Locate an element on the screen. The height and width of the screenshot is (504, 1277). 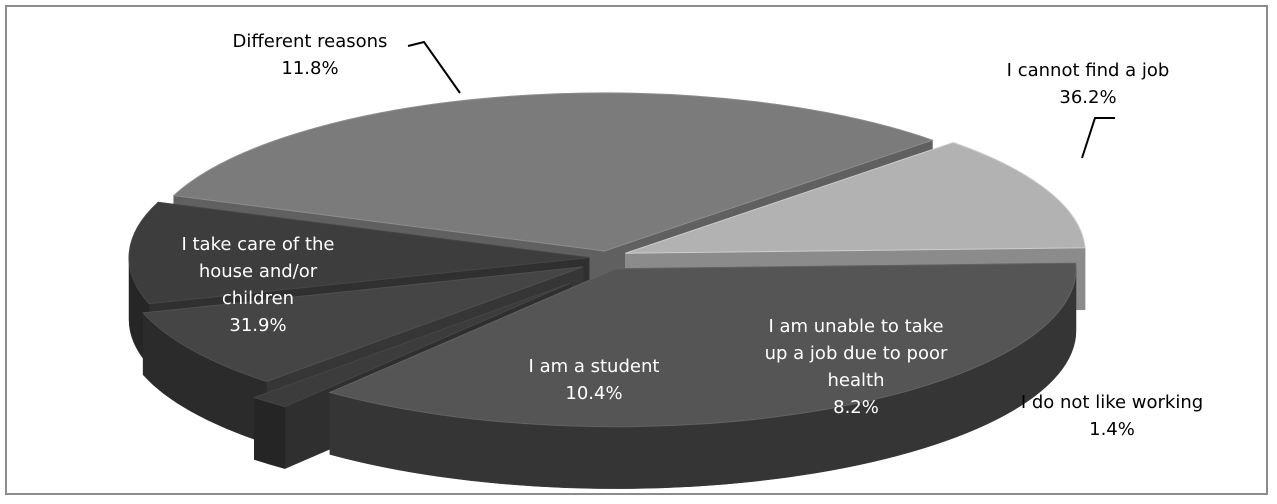
slice-label-line-0-0: I cannot find a job is located at coordinates (1088, 70).